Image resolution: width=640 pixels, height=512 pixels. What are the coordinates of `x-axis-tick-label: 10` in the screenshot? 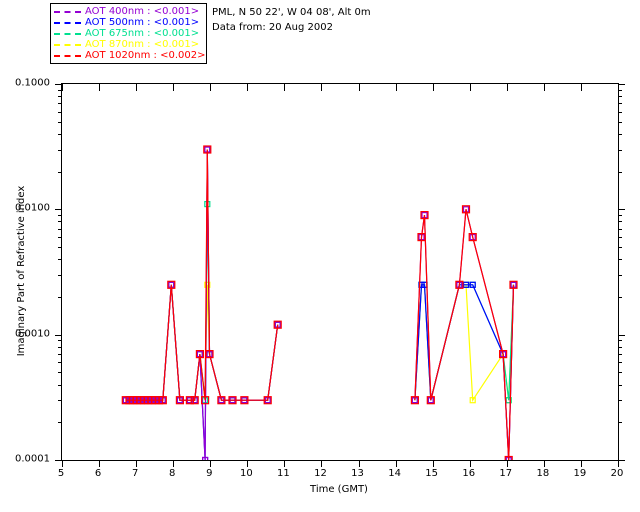 It's located at (246, 473).